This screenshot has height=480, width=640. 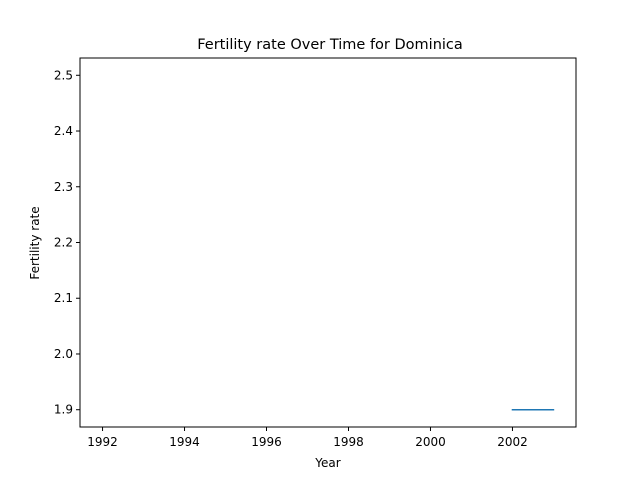 What do you see at coordinates (348, 442) in the screenshot?
I see `x-tick-label: 1998` at bounding box center [348, 442].